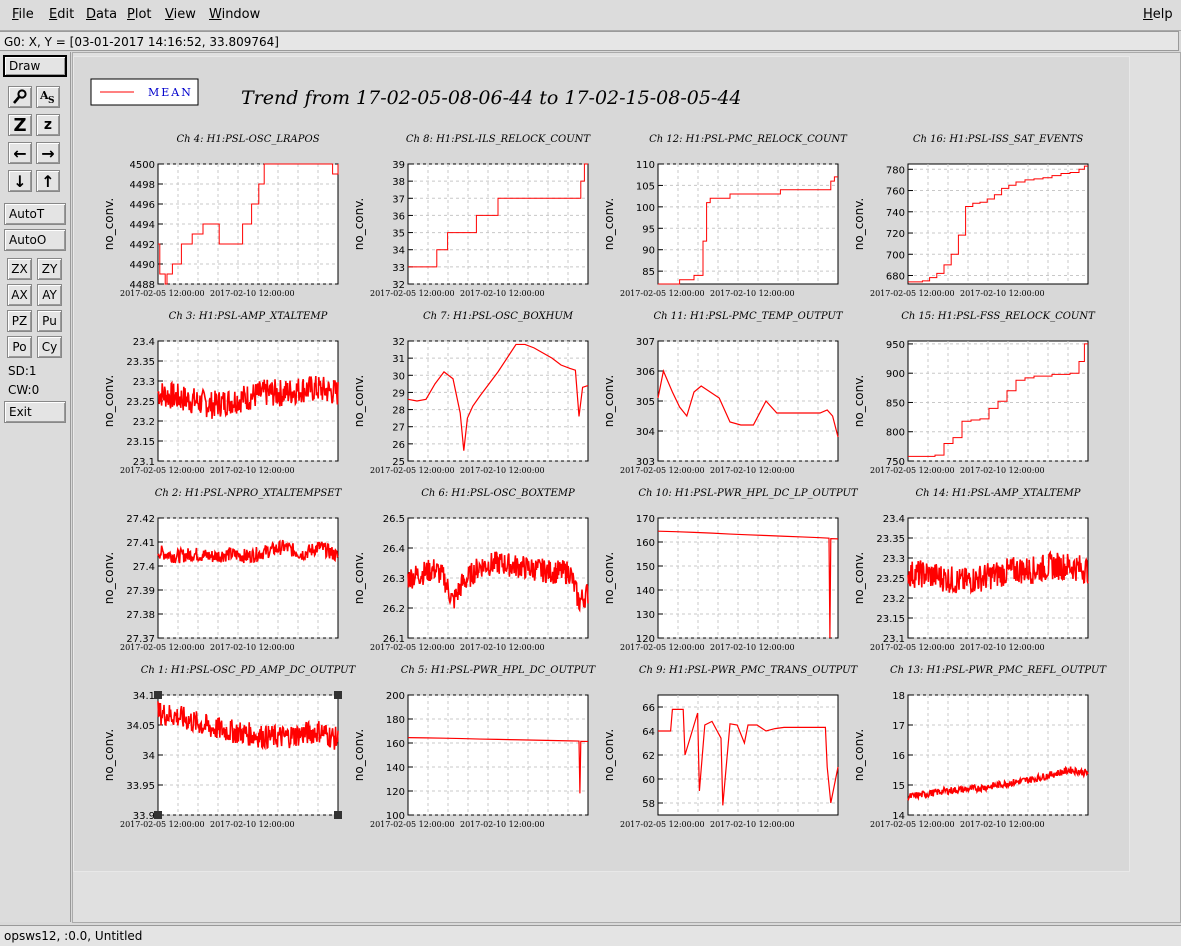 The image size is (1181, 946). What do you see at coordinates (139, 14) in the screenshot?
I see `menu-plot: Plot` at bounding box center [139, 14].